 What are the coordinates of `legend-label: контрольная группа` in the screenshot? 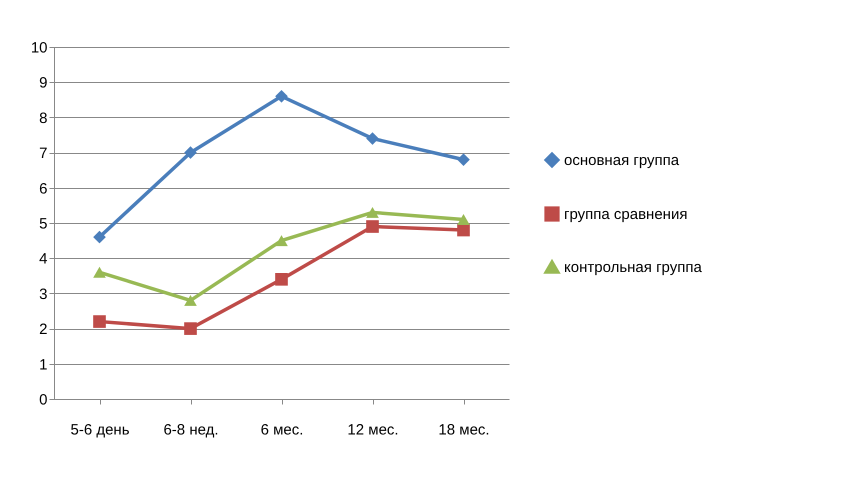 It's located at (633, 267).